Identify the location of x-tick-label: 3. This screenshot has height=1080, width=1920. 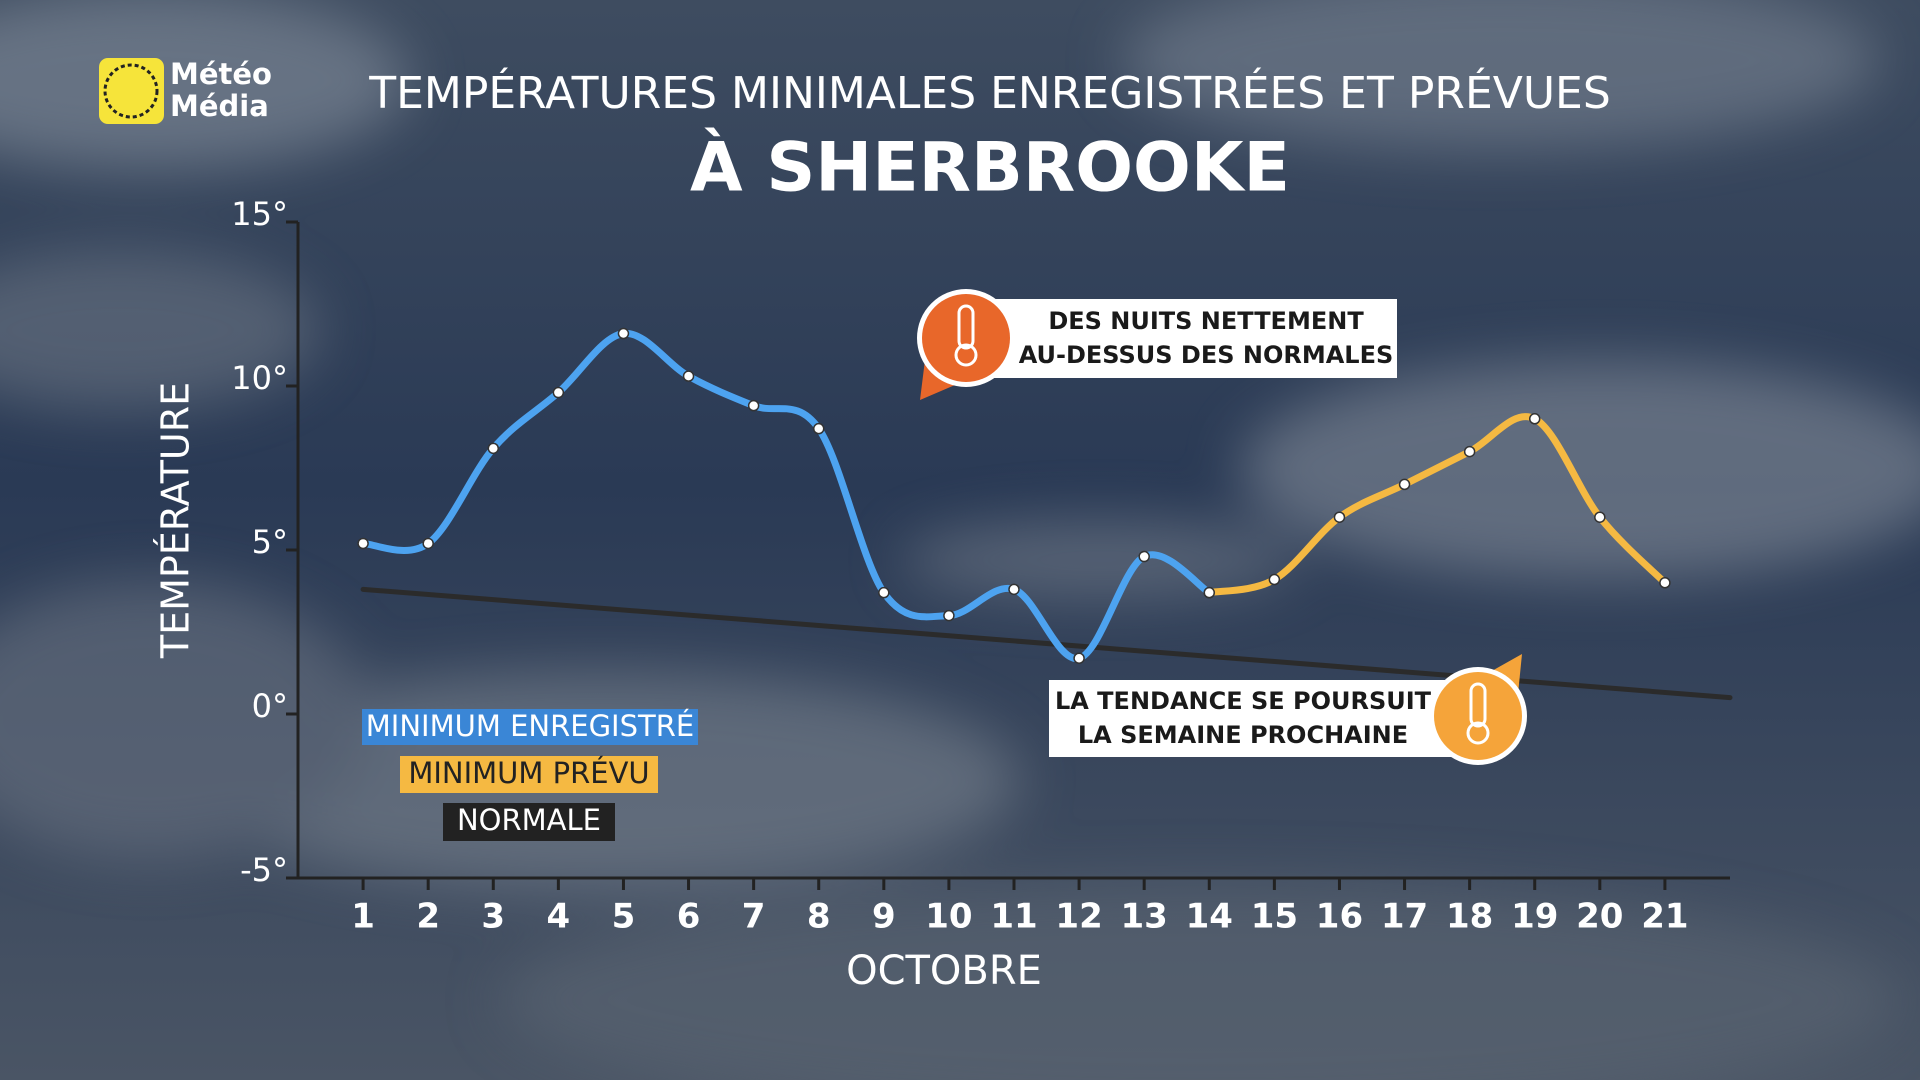
(493, 917).